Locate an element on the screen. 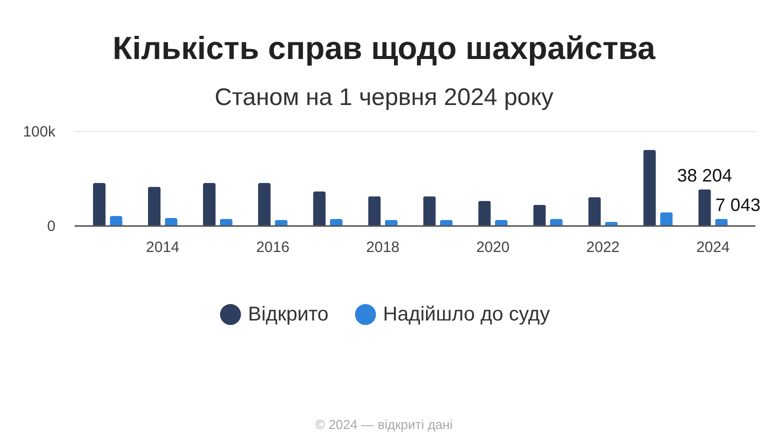 The height and width of the screenshot is (448, 768). x-tick-label: 2014 is located at coordinates (163, 247).